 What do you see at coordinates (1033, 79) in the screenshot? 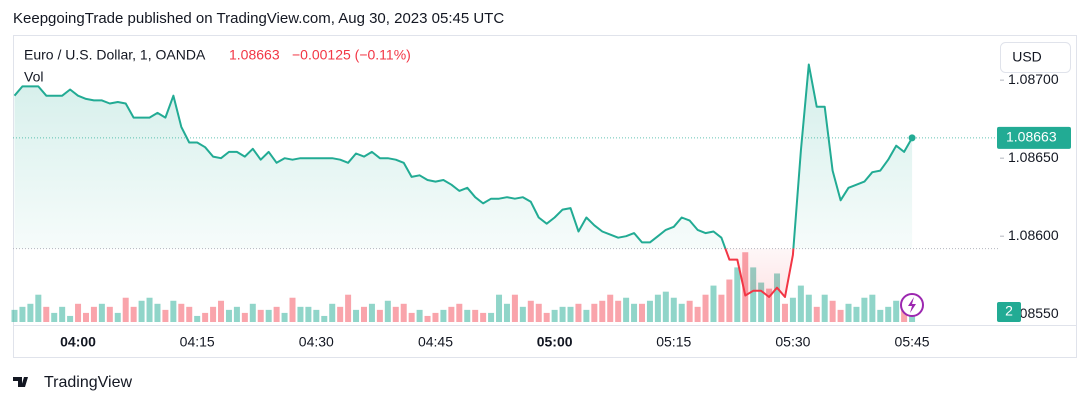
I see `y-tick-label: 1.08700` at bounding box center [1033, 79].